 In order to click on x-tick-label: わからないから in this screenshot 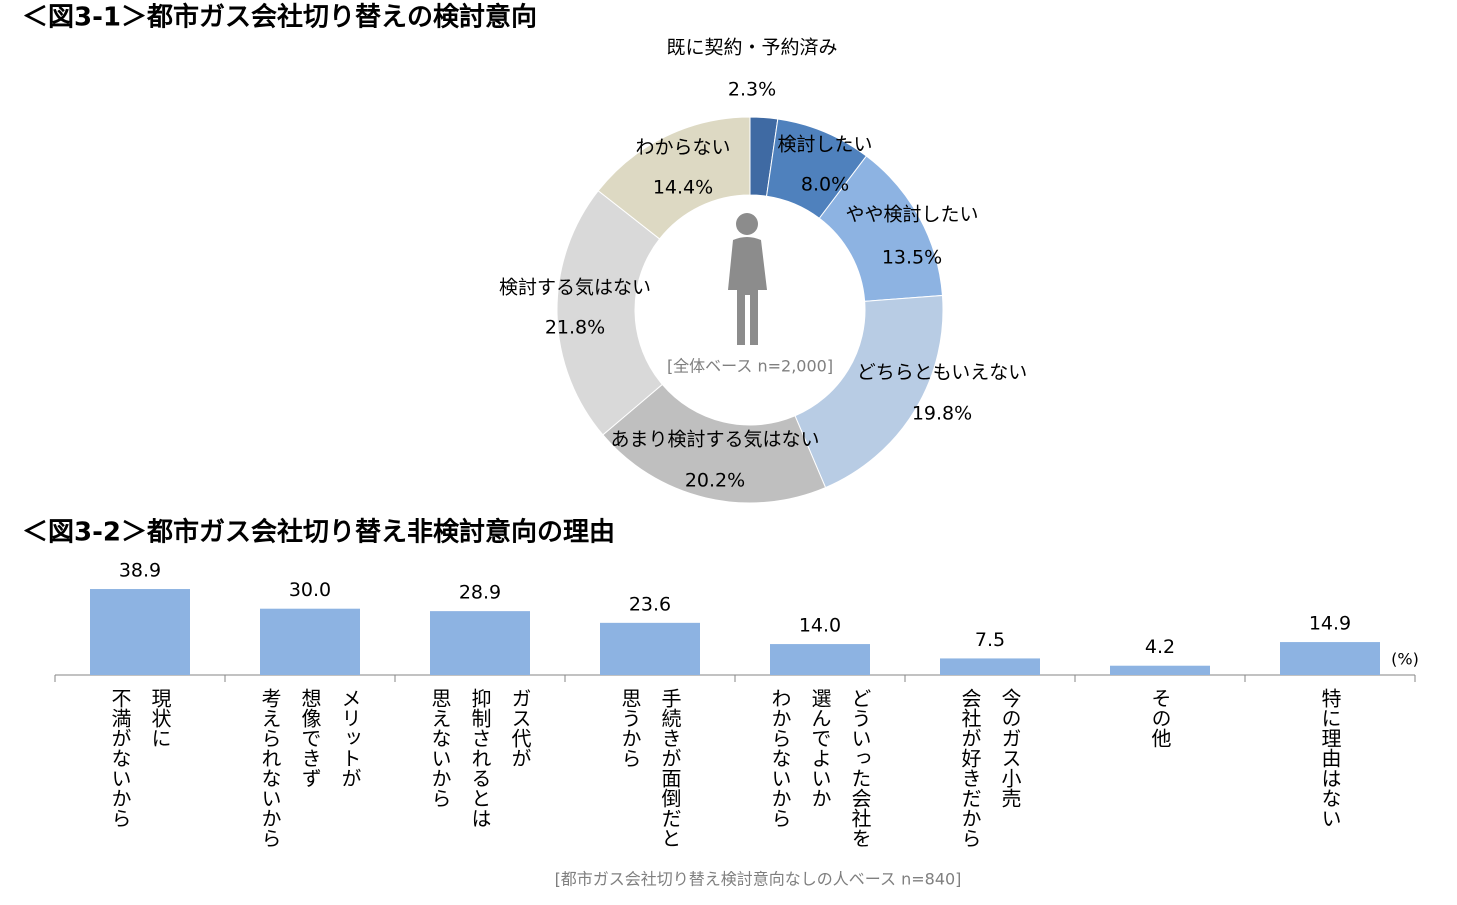, I will do `click(780, 758)`.